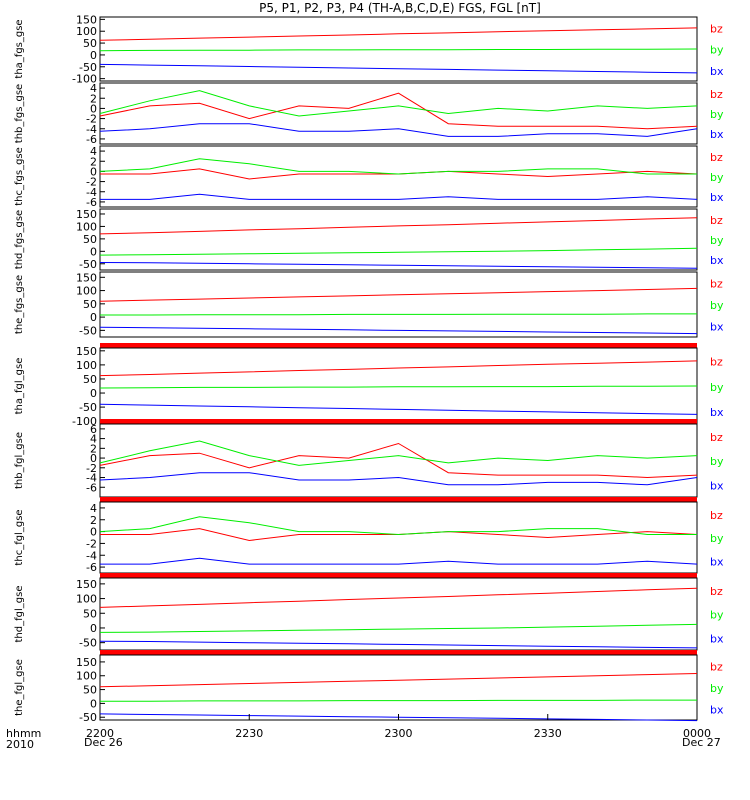  Describe the element at coordinates (399, 733) in the screenshot. I see `x-tick-label: 2300` at that location.